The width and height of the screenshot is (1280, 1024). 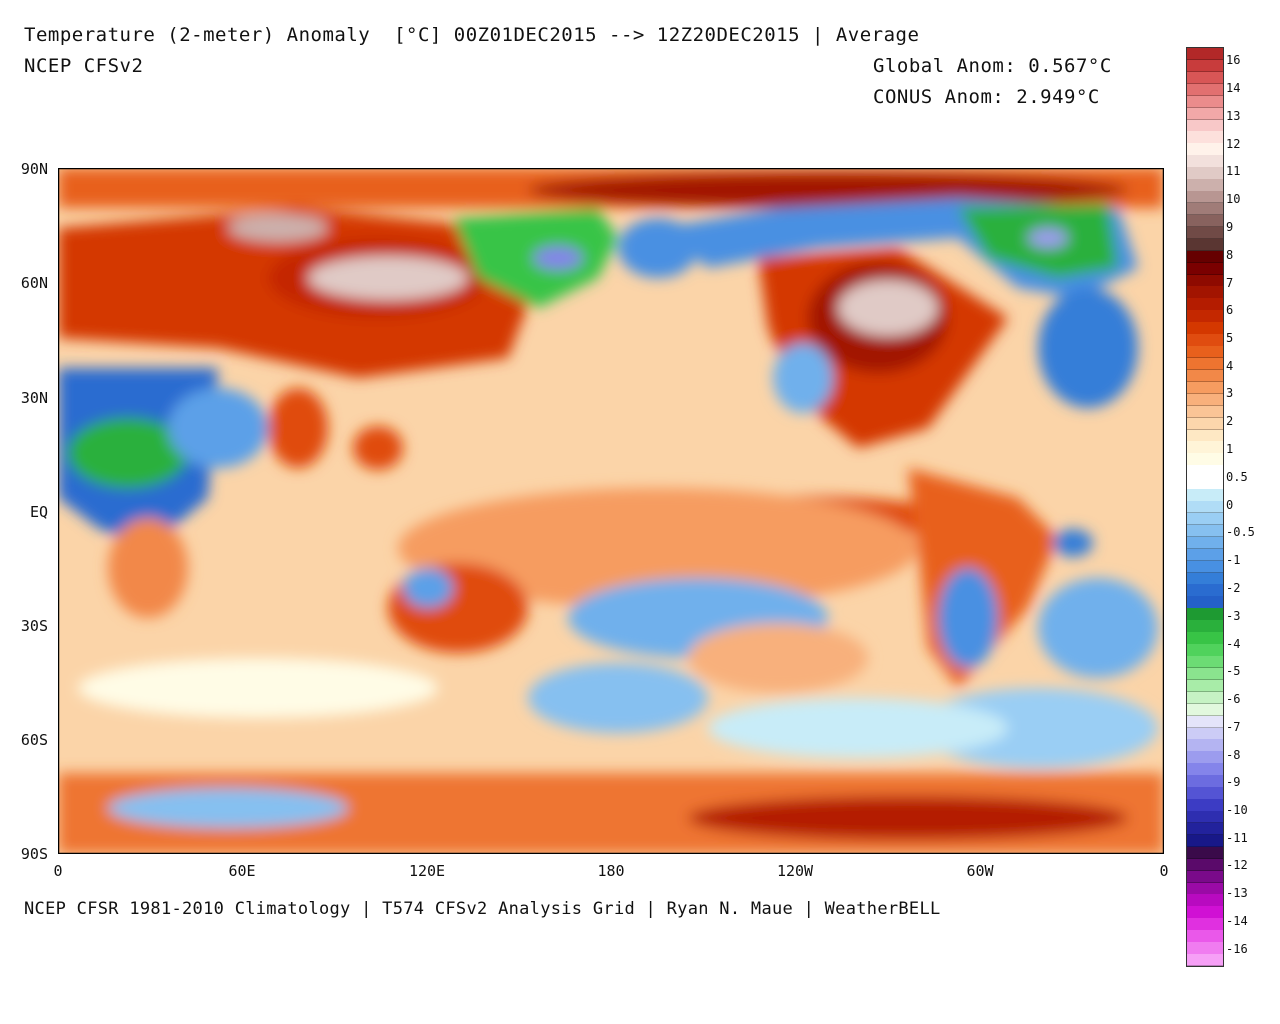 What do you see at coordinates (986, 97) in the screenshot?
I see `conus-anomaly: CONUS Anom: 2.949°C` at bounding box center [986, 97].